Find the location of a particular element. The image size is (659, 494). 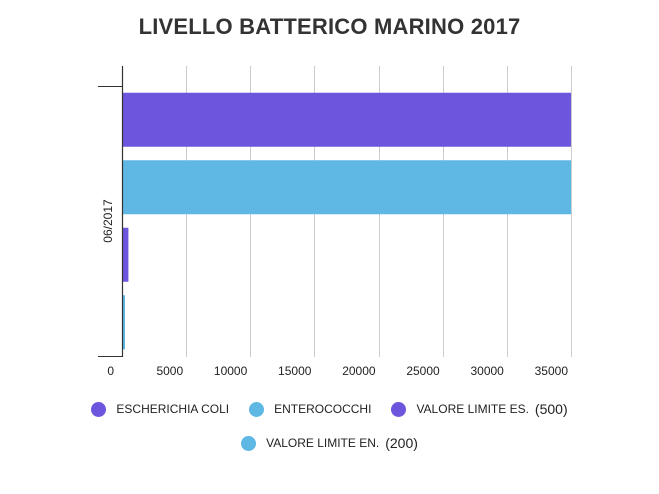

legend-swatch-valore-limite-en is located at coordinates (249, 443).